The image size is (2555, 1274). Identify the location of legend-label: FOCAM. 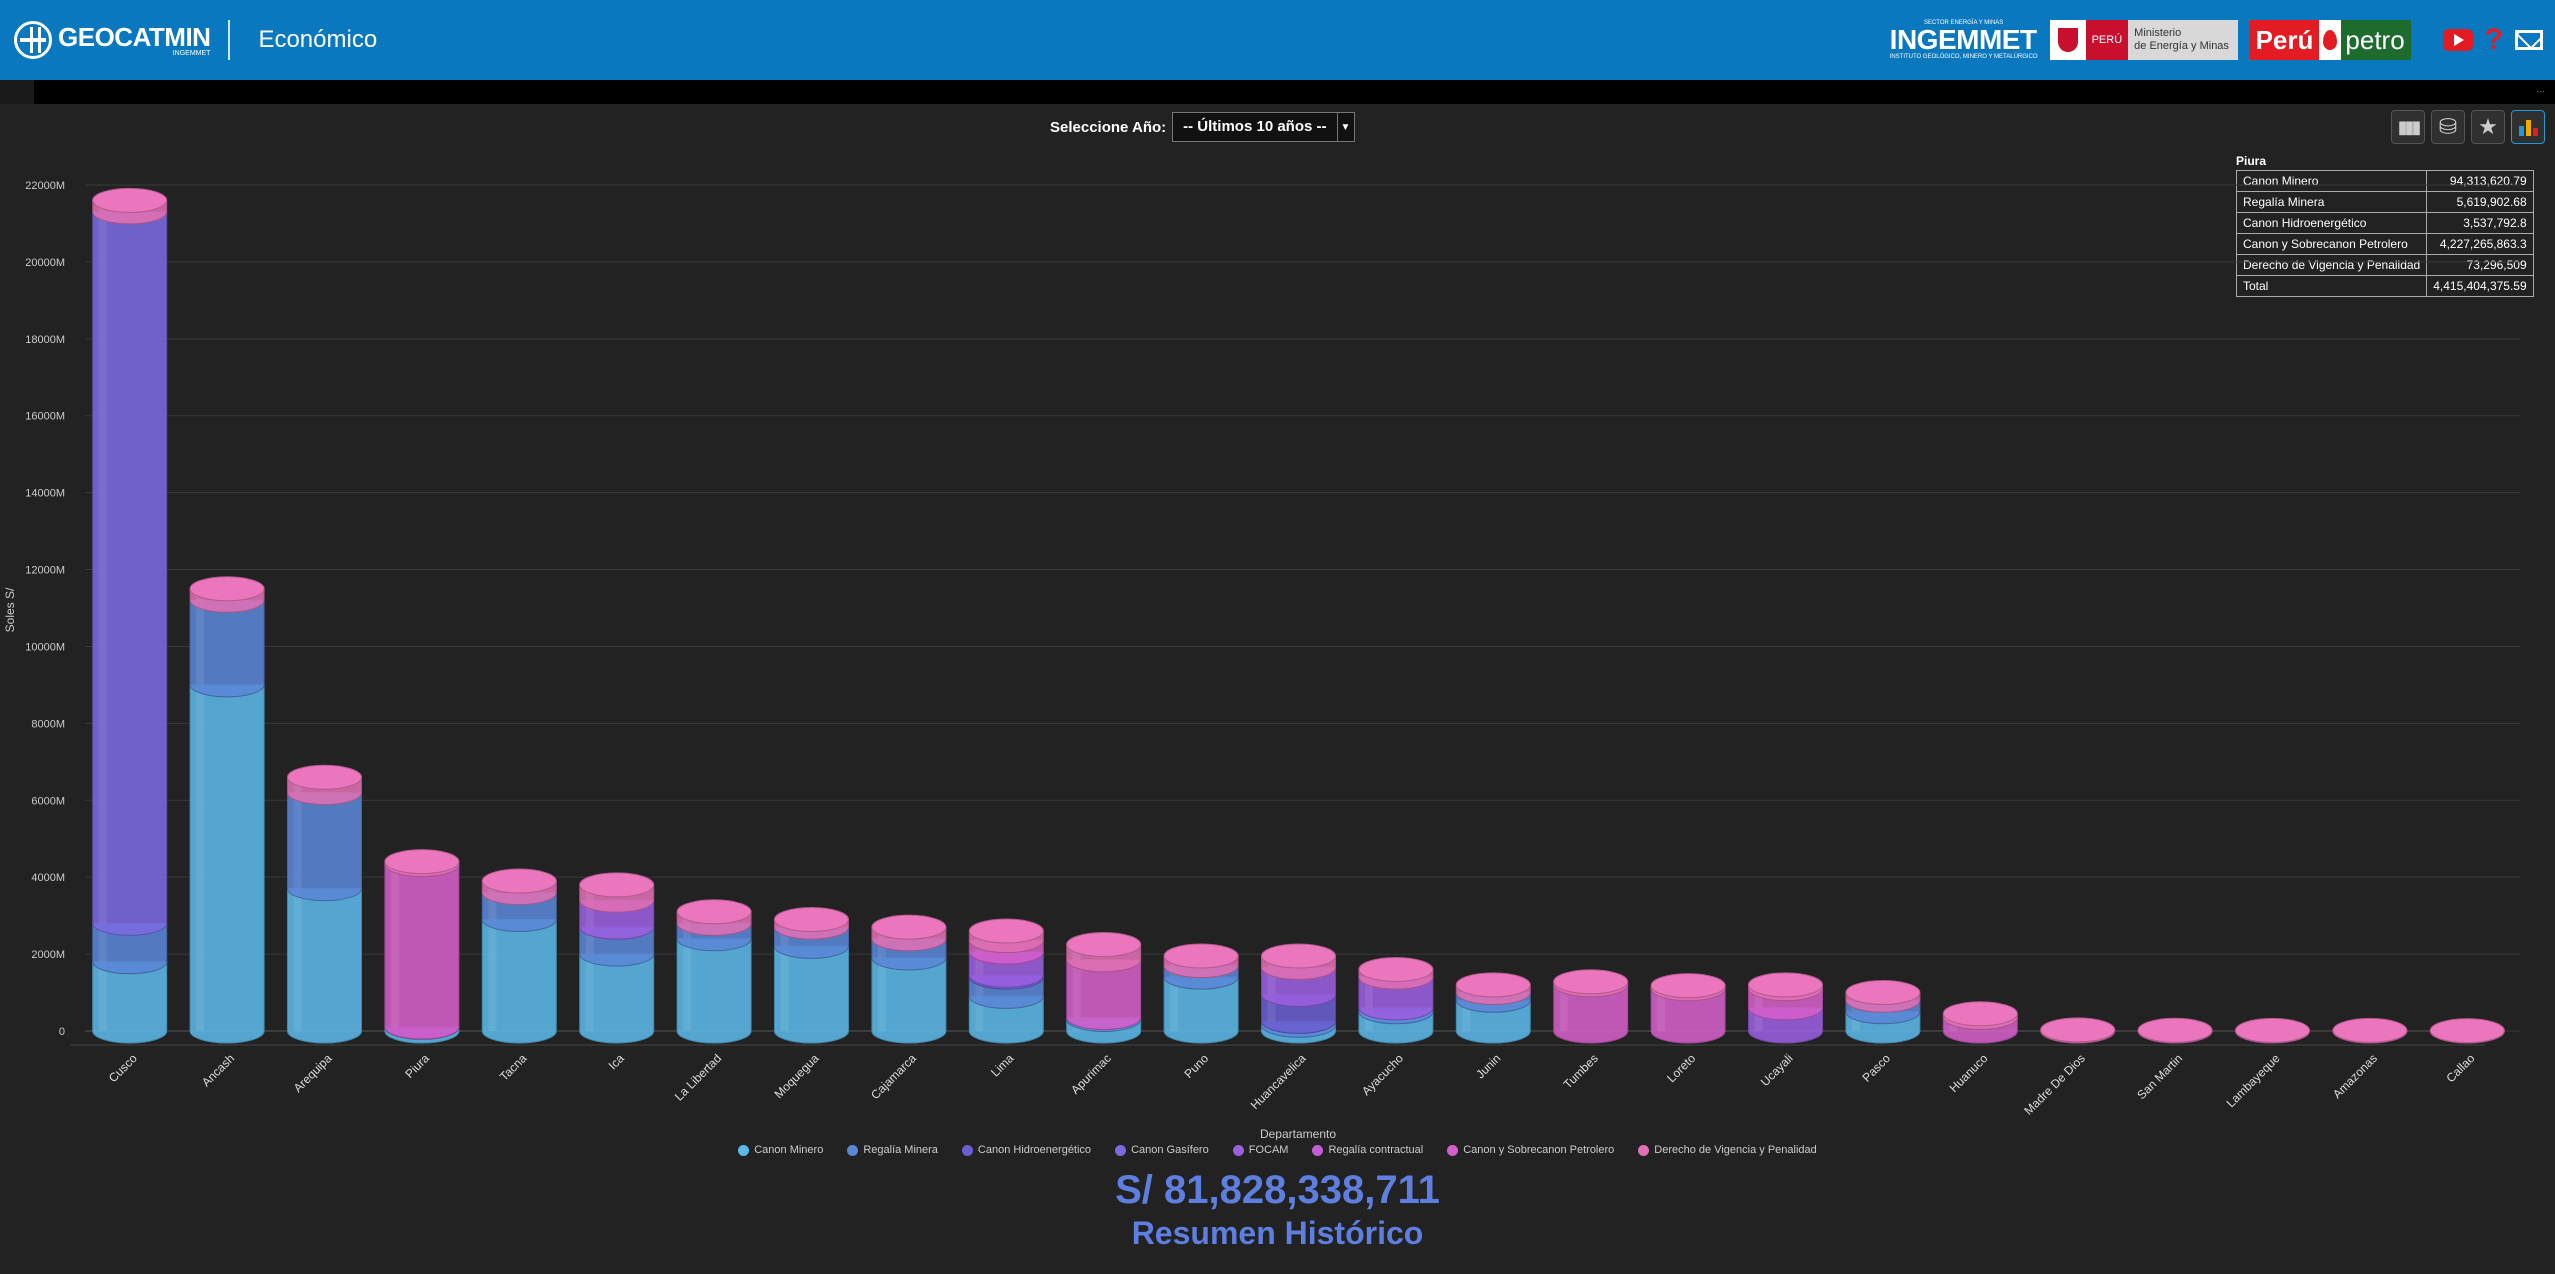
(1268, 1150).